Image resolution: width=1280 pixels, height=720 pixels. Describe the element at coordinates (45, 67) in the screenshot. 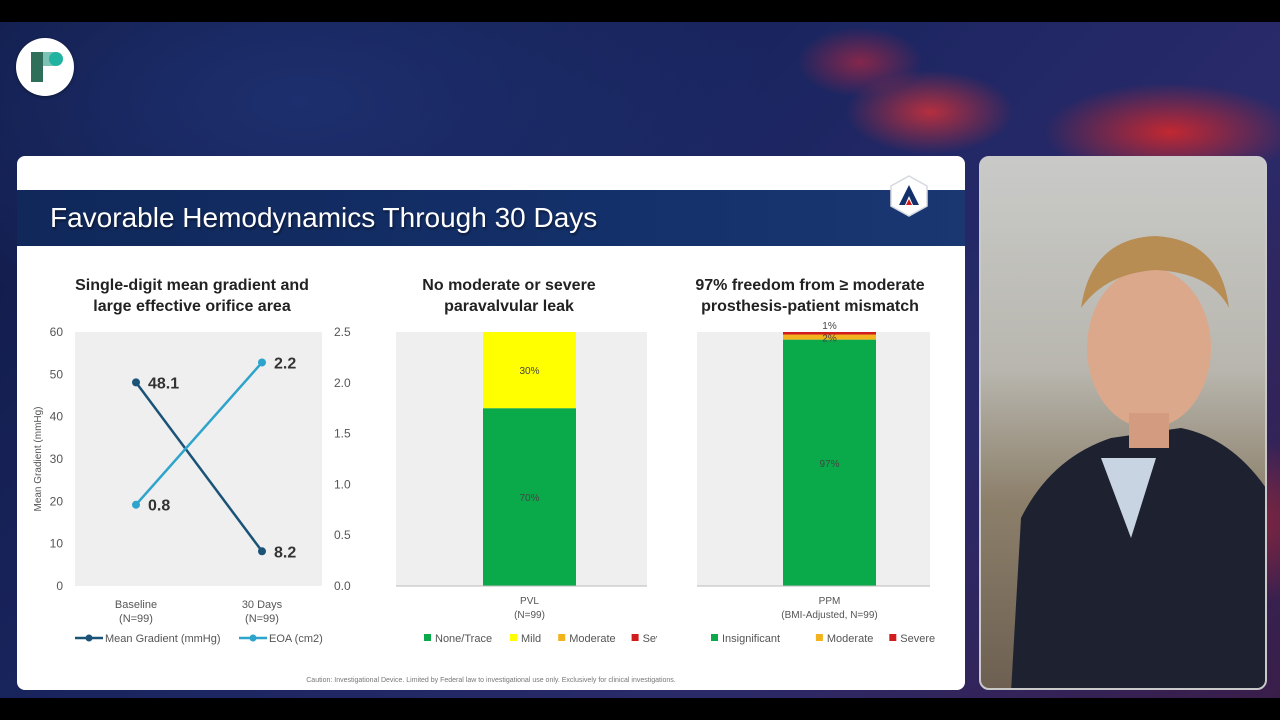

I see `channel-logo-icon` at that location.